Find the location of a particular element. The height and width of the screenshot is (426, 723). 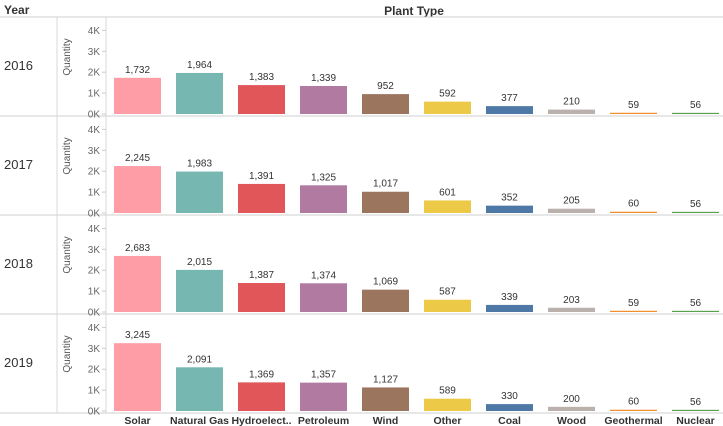

data-label: 1,357 is located at coordinates (323, 375).